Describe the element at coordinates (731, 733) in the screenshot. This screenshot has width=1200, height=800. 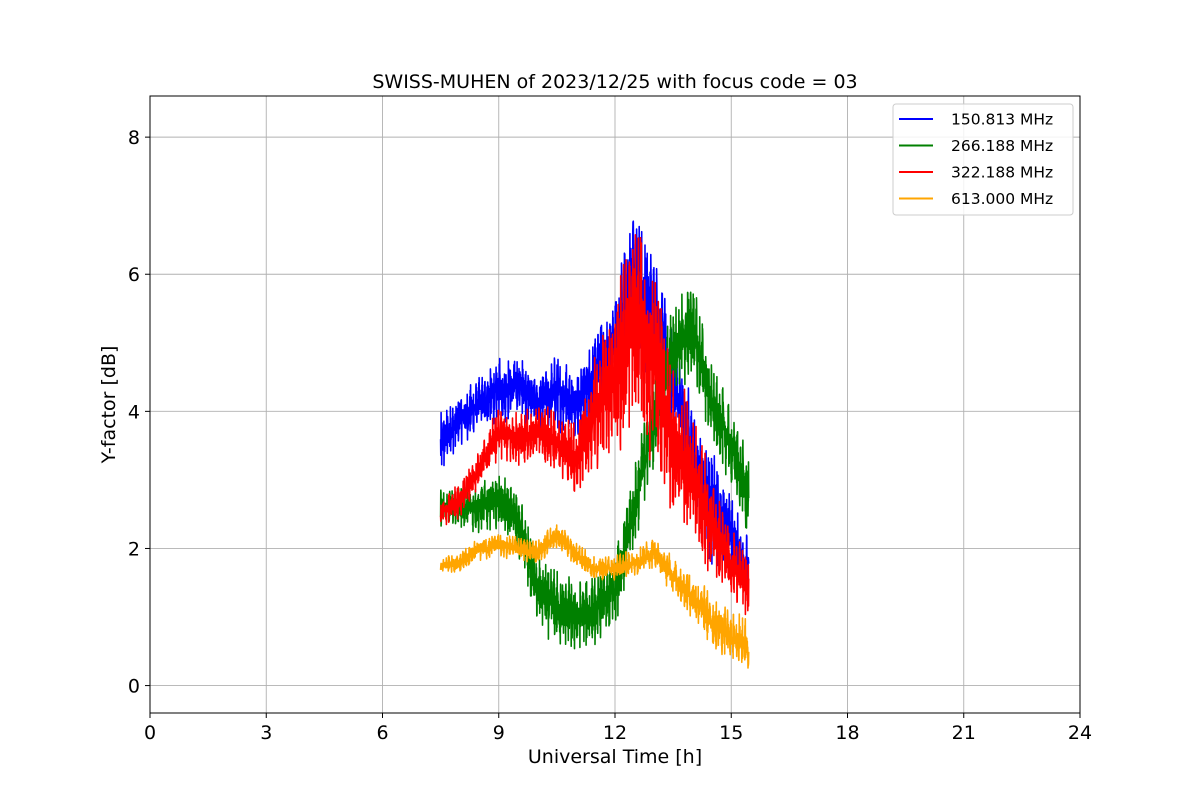
I see `x-tick-label: 15` at that location.